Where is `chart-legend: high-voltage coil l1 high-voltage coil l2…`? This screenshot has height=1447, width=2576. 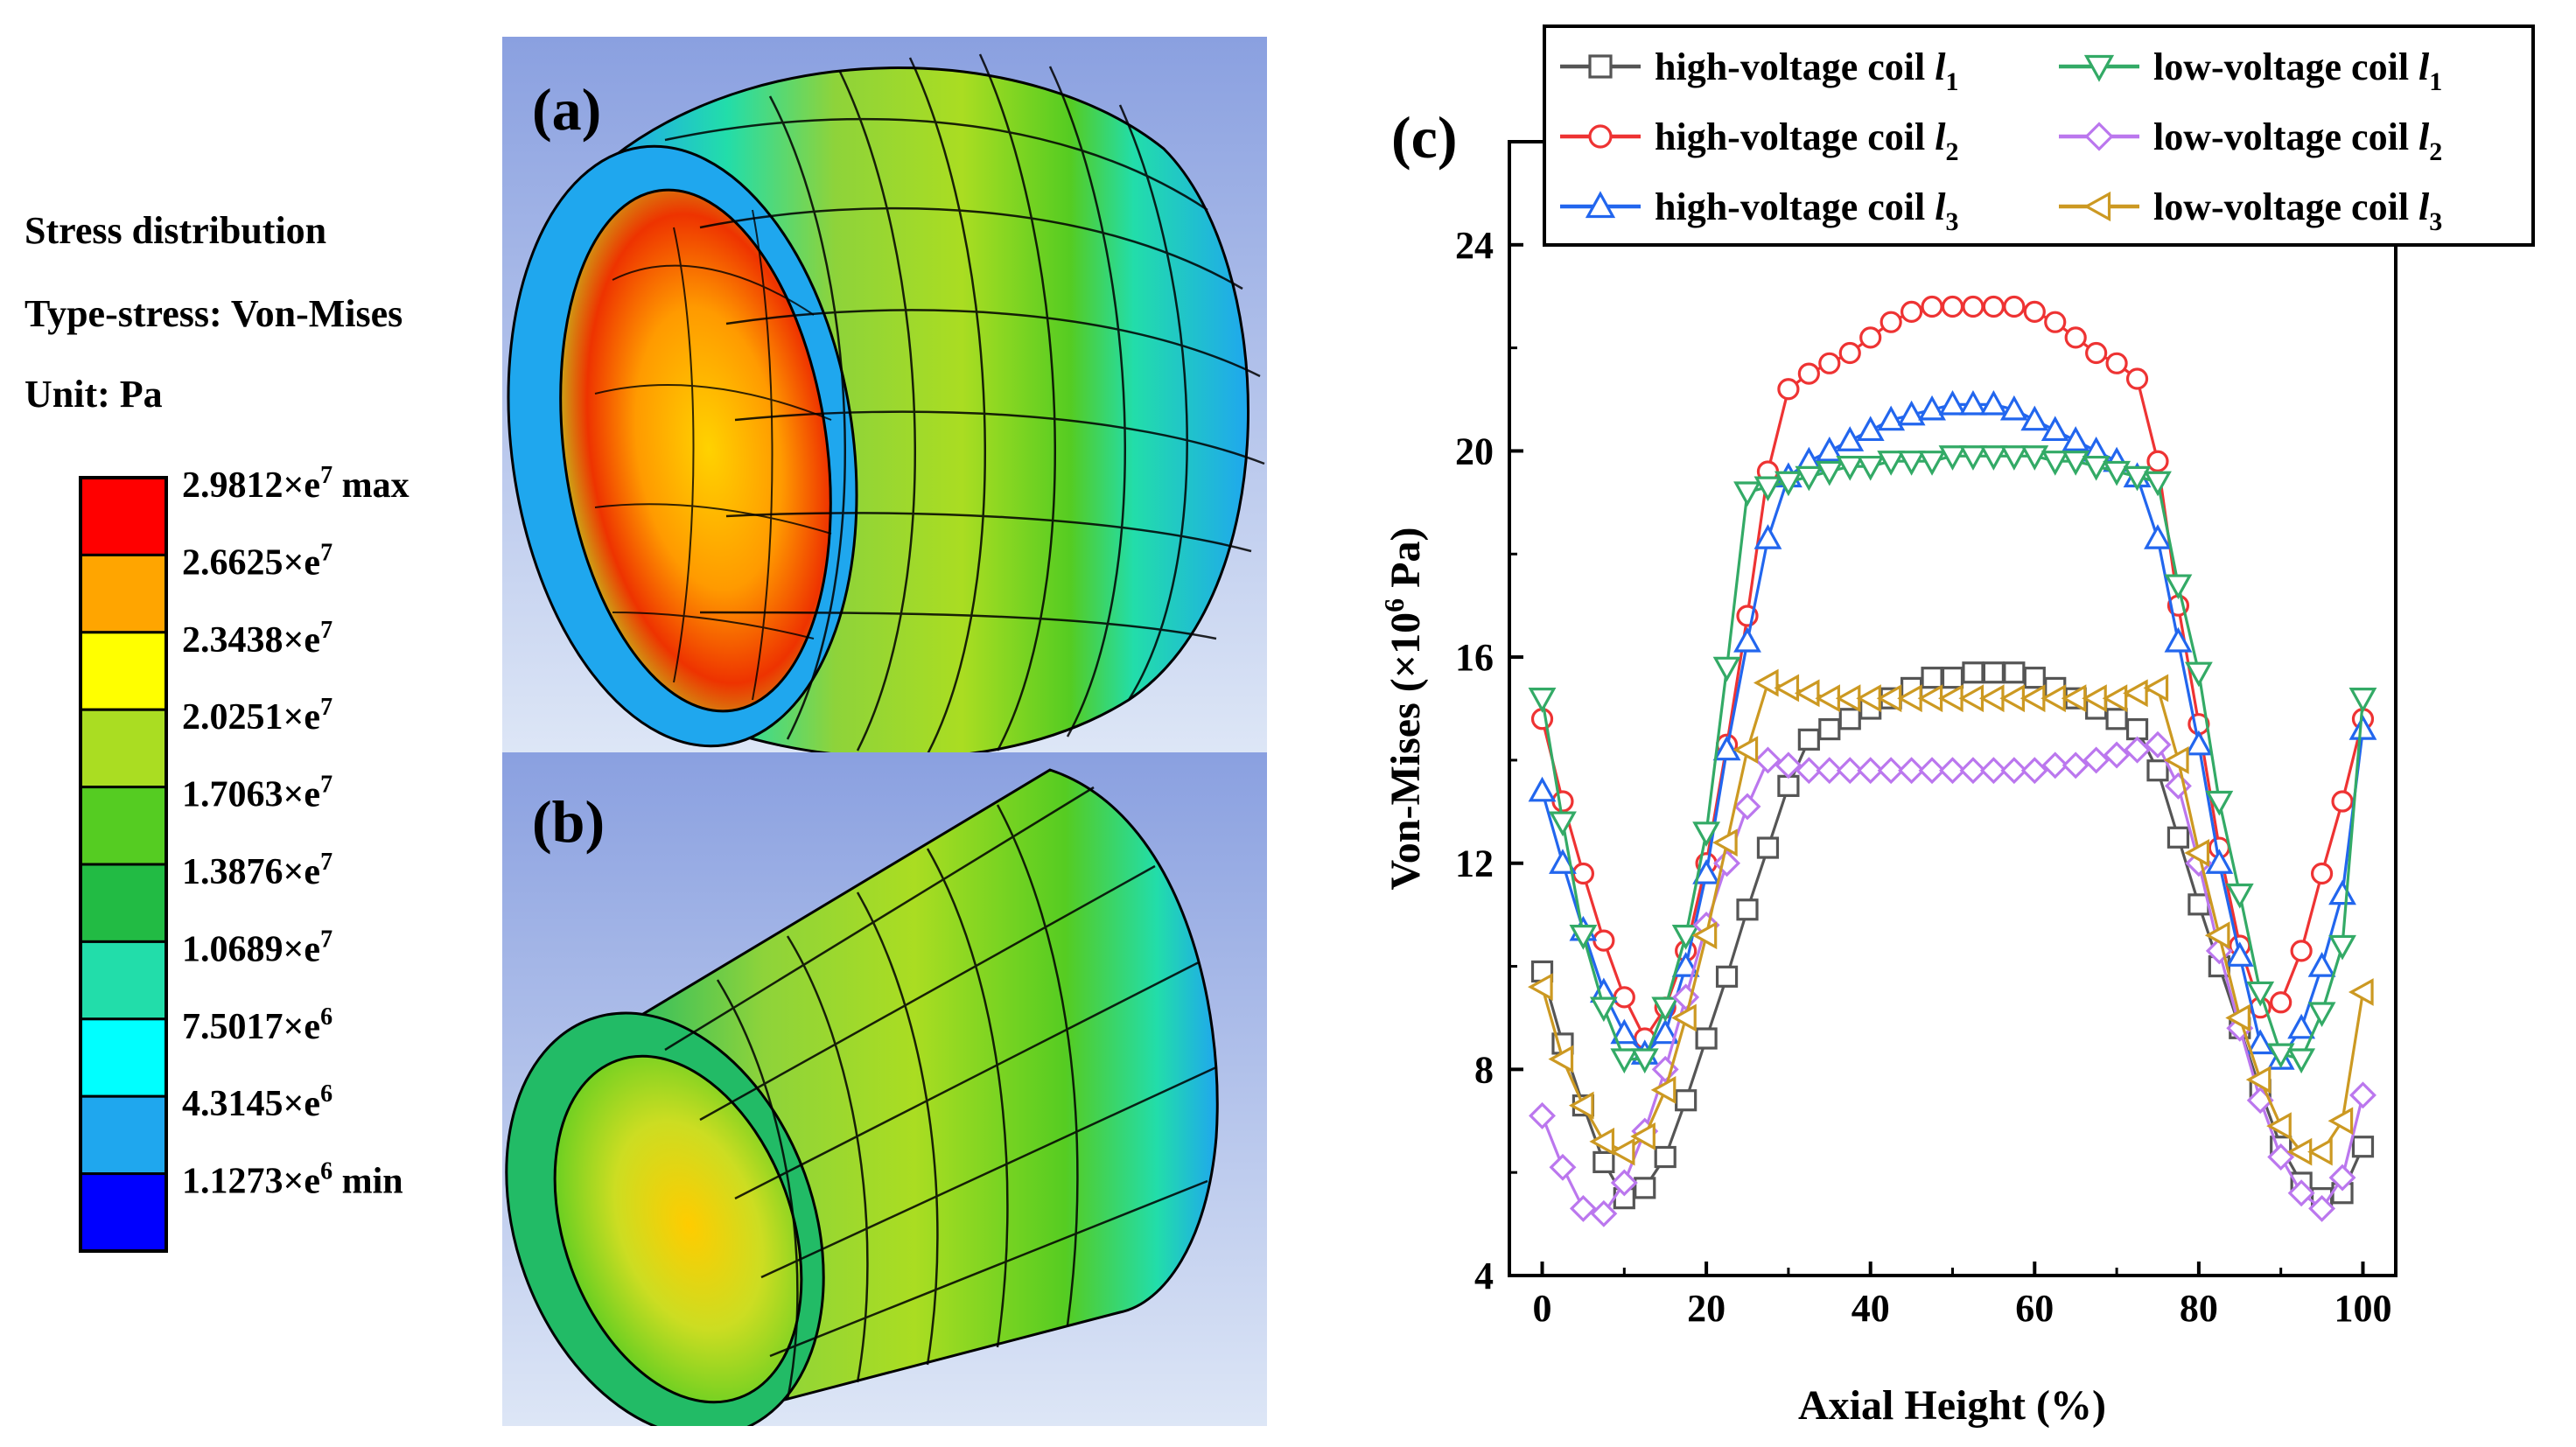 chart-legend: high-voltage coil l1 high-voltage coil l2… is located at coordinates (2039, 135).